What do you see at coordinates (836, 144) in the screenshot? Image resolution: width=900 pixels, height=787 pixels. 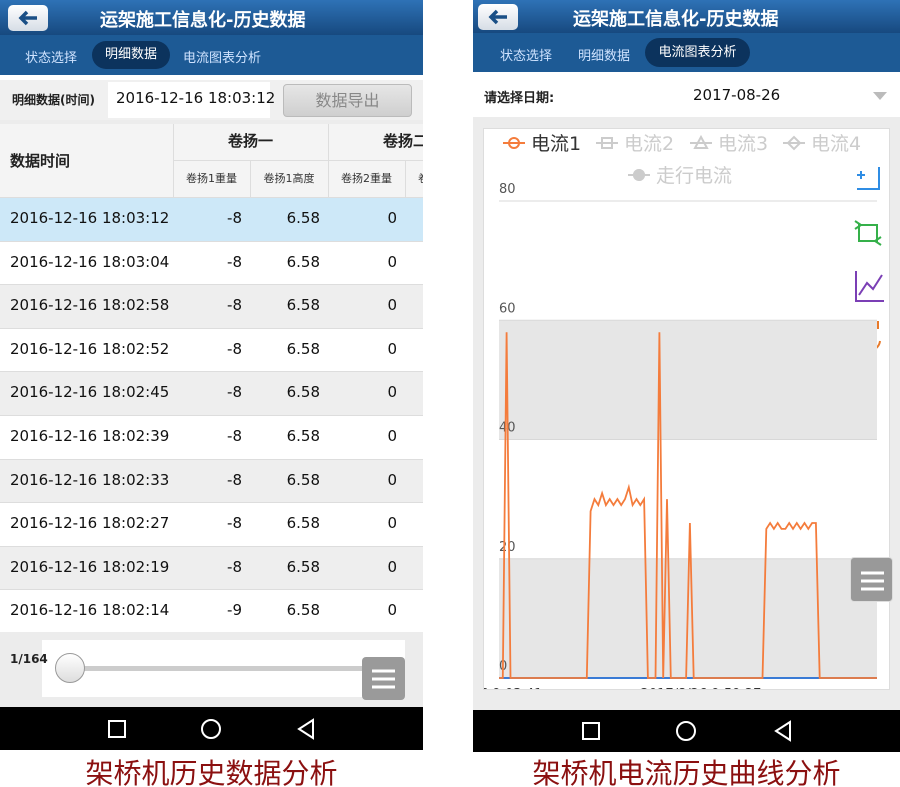 I see `legend-label: 电流4` at bounding box center [836, 144].